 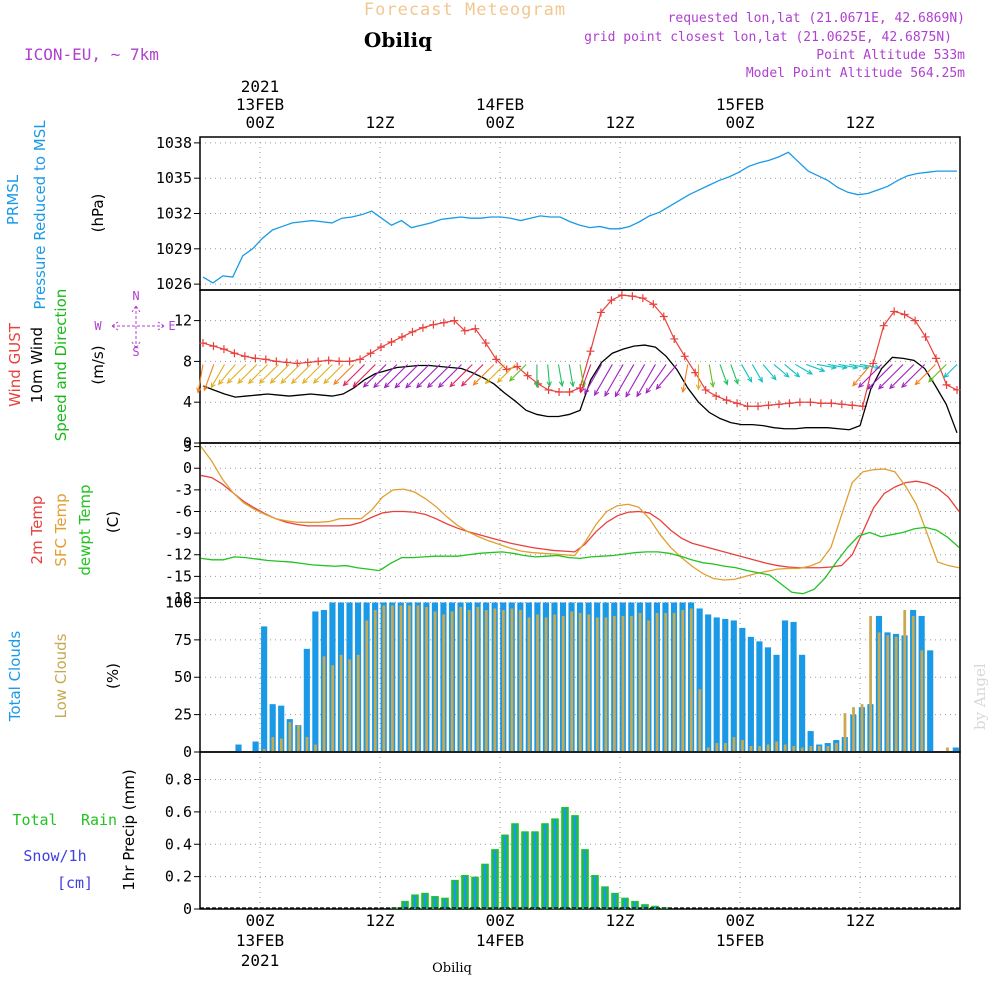 I want to click on point-altitude: Point Altitude 533m, so click(x=890, y=55).